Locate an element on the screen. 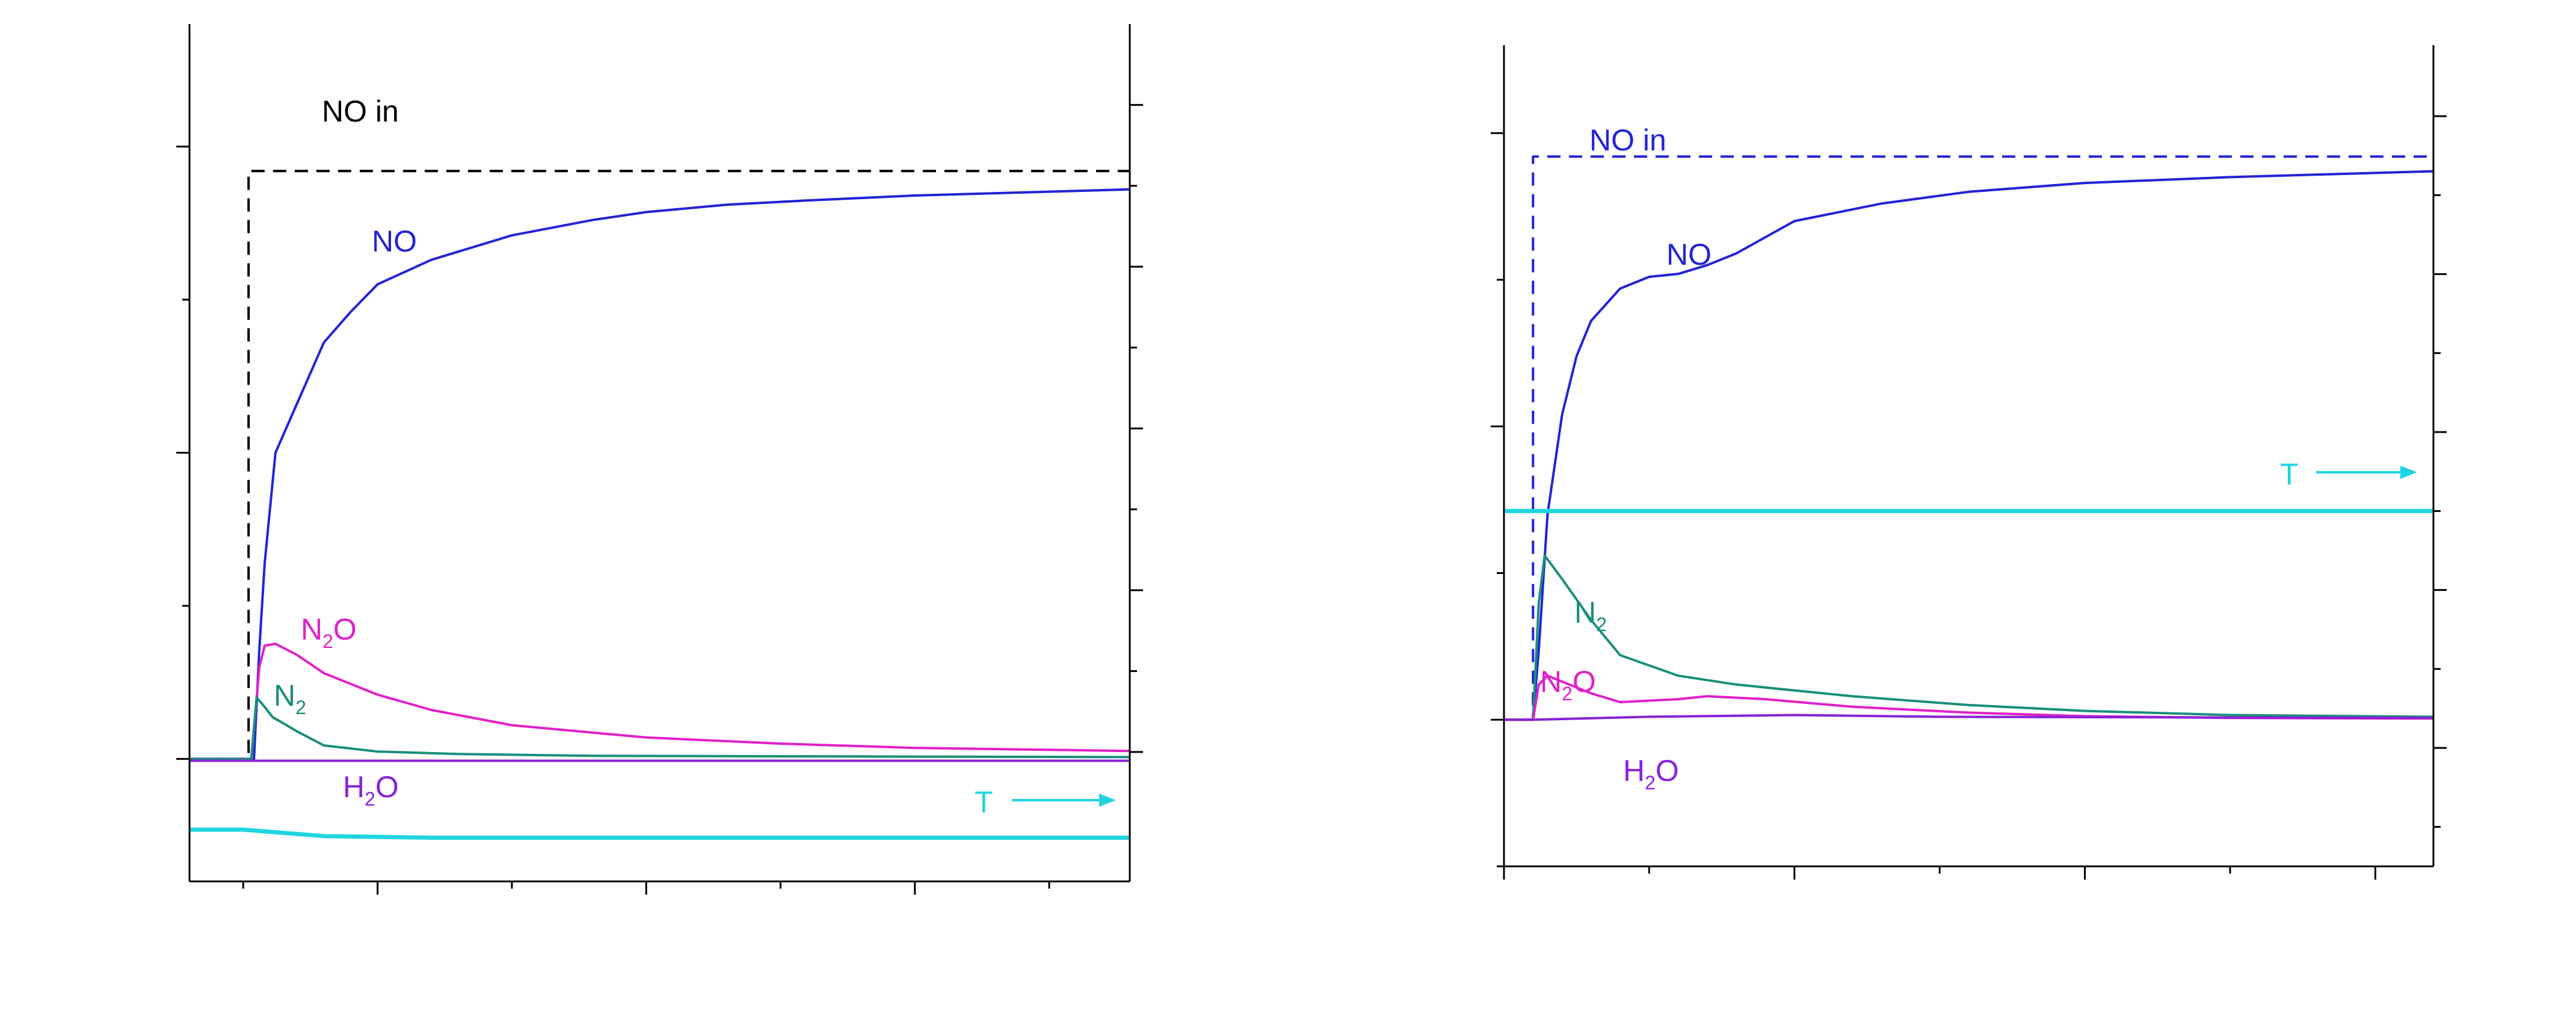  series-line-h2o is located at coordinates (1969, 717).